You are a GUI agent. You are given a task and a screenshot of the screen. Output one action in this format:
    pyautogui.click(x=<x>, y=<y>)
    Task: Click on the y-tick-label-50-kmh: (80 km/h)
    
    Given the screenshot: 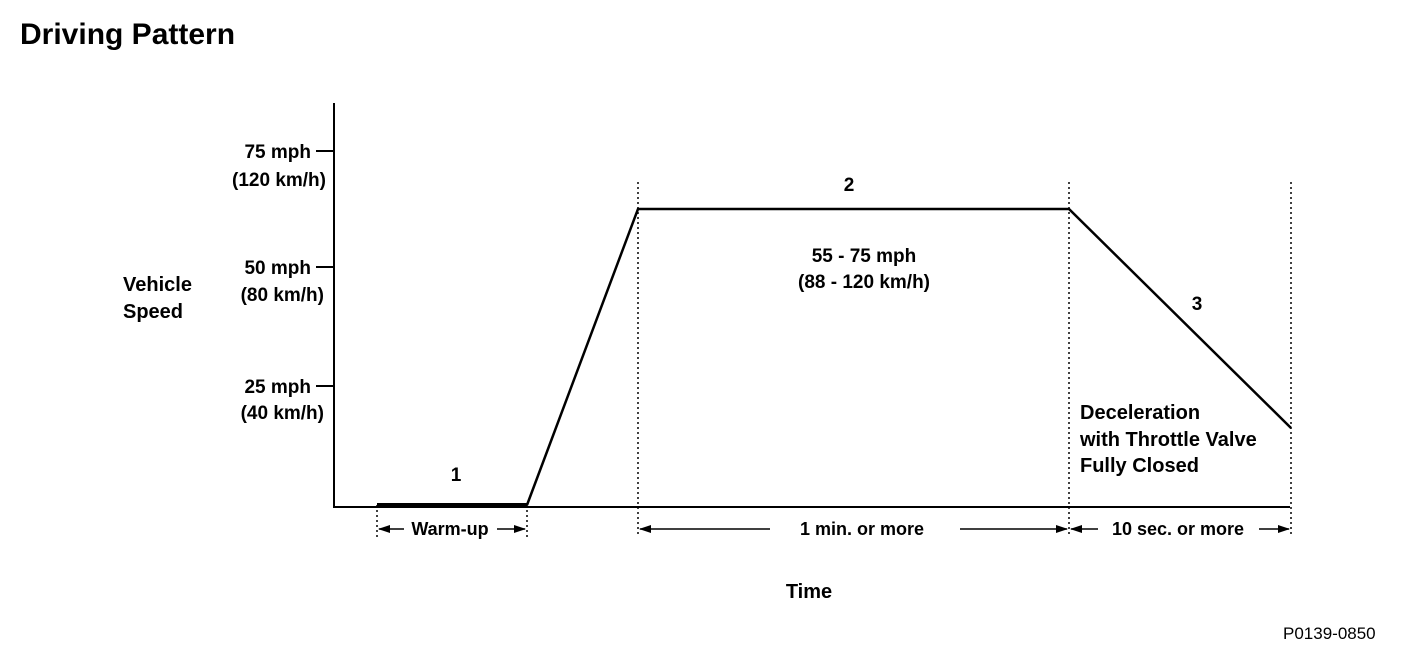 What is the action you would take?
    pyautogui.click(x=282, y=295)
    